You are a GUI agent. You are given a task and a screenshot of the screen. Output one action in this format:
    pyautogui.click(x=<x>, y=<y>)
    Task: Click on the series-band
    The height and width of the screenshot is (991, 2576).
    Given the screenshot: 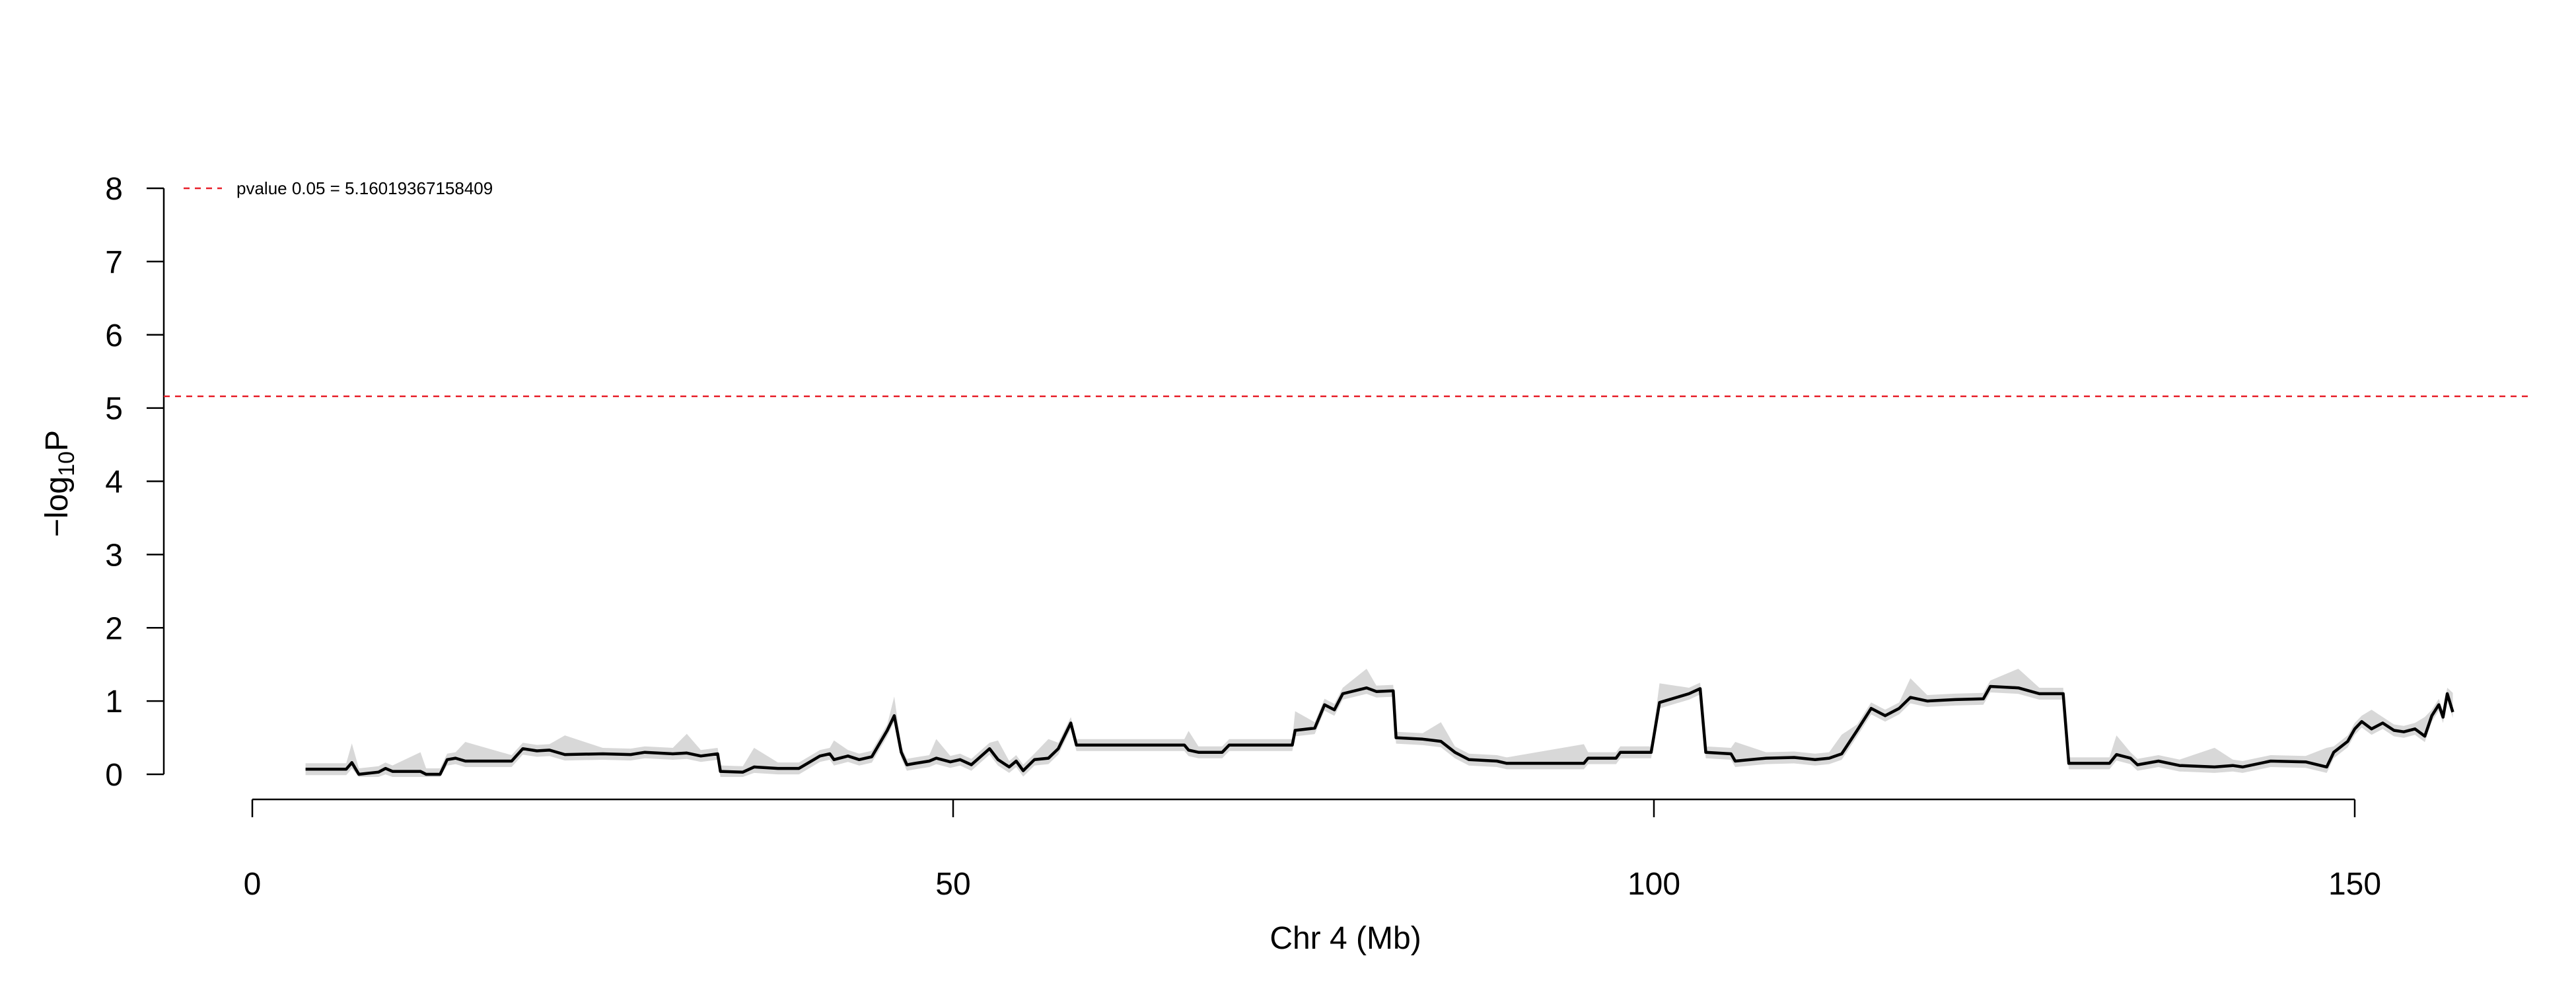 What is the action you would take?
    pyautogui.click(x=1379, y=723)
    